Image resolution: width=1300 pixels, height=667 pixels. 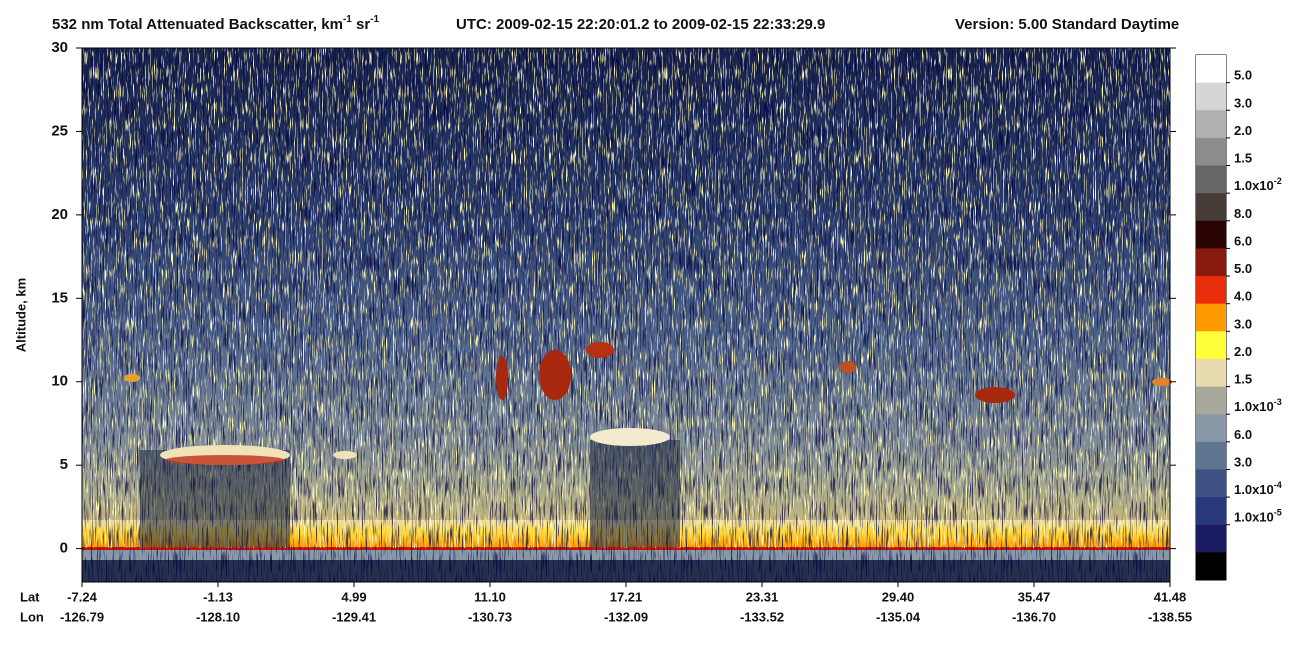 I want to click on x-tick-label: 29.40, so click(x=898, y=596).